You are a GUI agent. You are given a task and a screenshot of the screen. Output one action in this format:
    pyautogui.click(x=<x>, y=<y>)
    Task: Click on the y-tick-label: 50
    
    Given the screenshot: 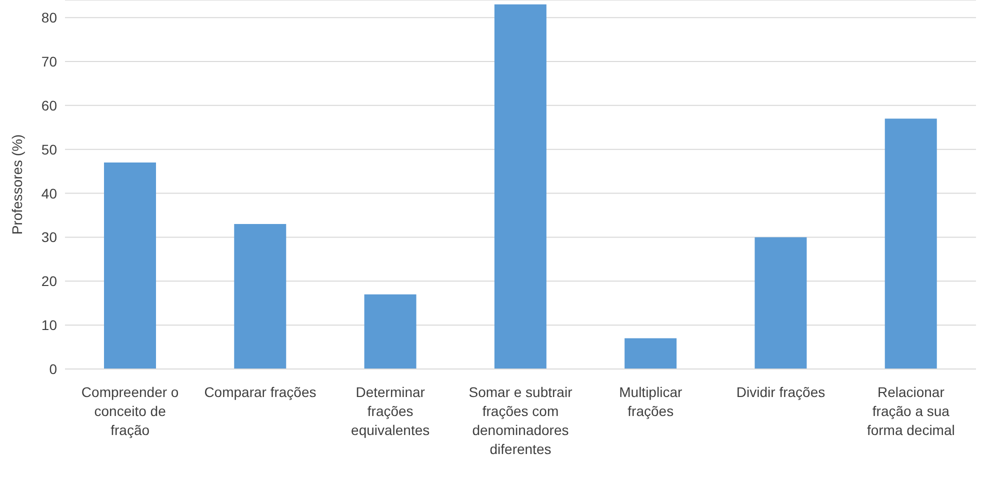 What is the action you would take?
    pyautogui.click(x=49, y=149)
    